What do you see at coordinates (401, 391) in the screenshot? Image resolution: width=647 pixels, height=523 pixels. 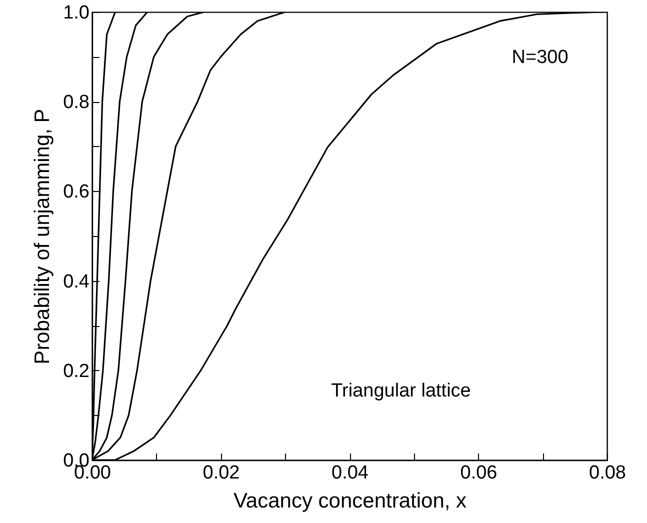 I see `annotation: Triangular lattice` at bounding box center [401, 391].